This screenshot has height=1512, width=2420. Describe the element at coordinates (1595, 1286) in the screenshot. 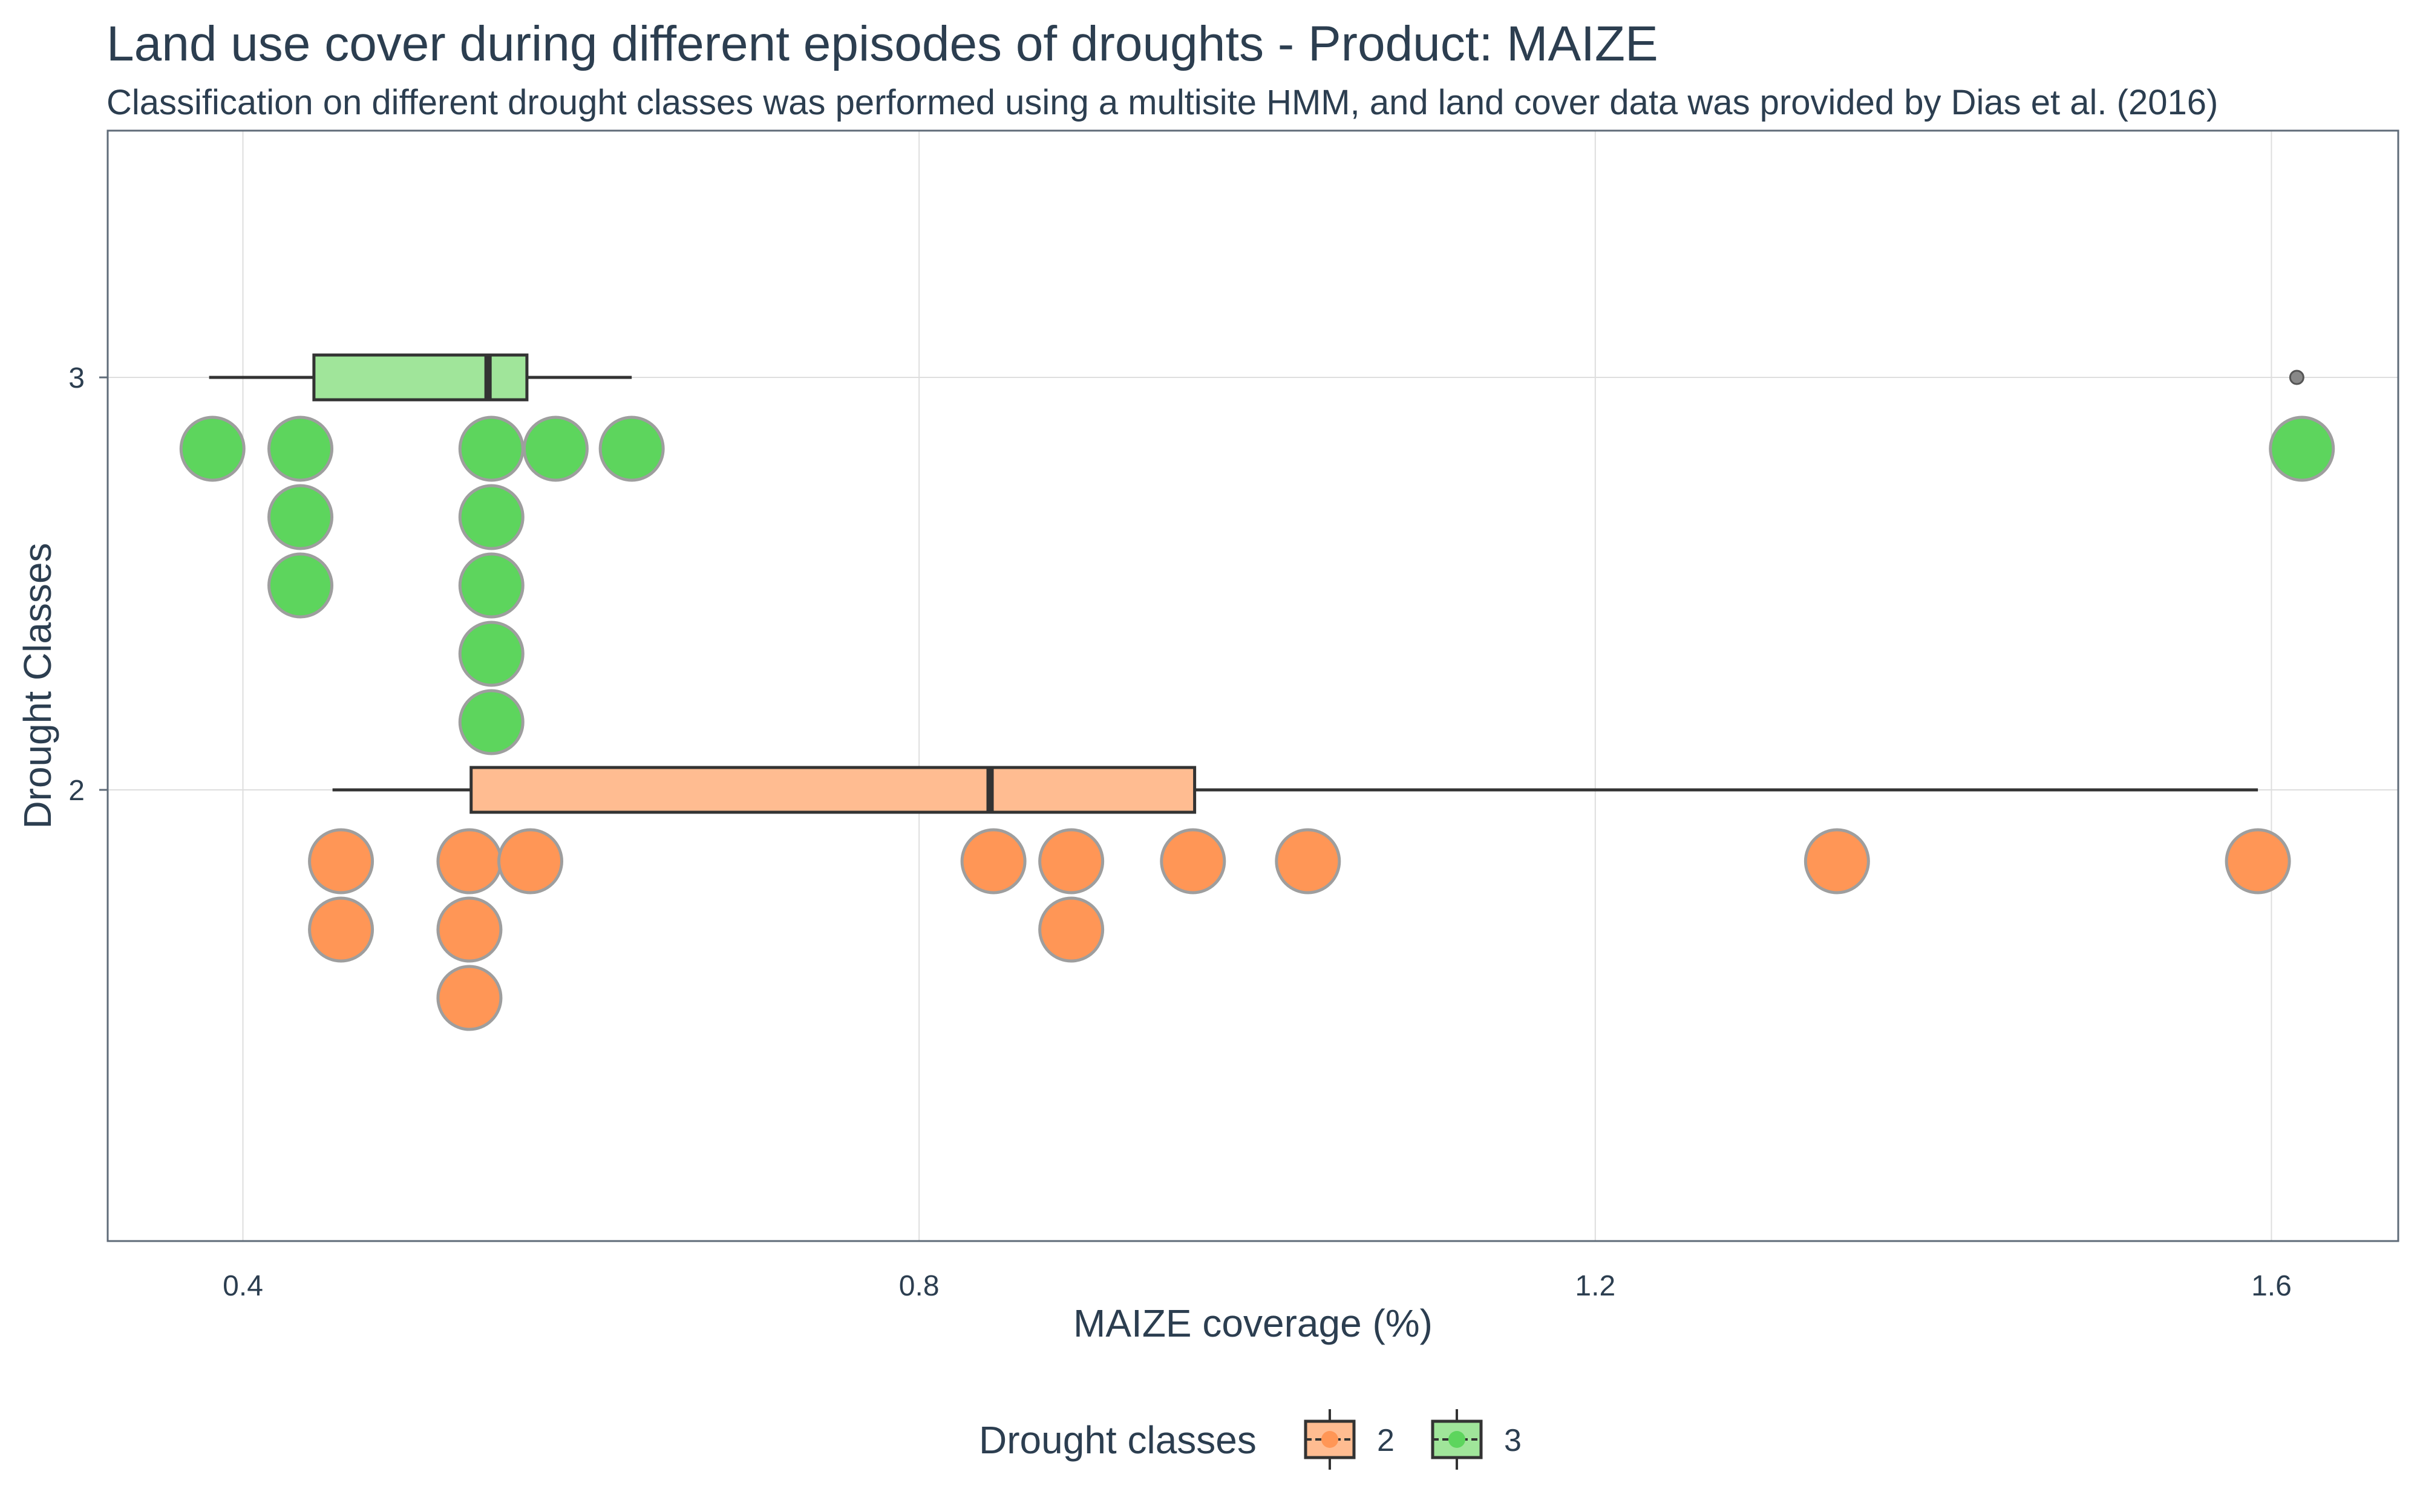

I see `x-tick-label: 1.2` at that location.